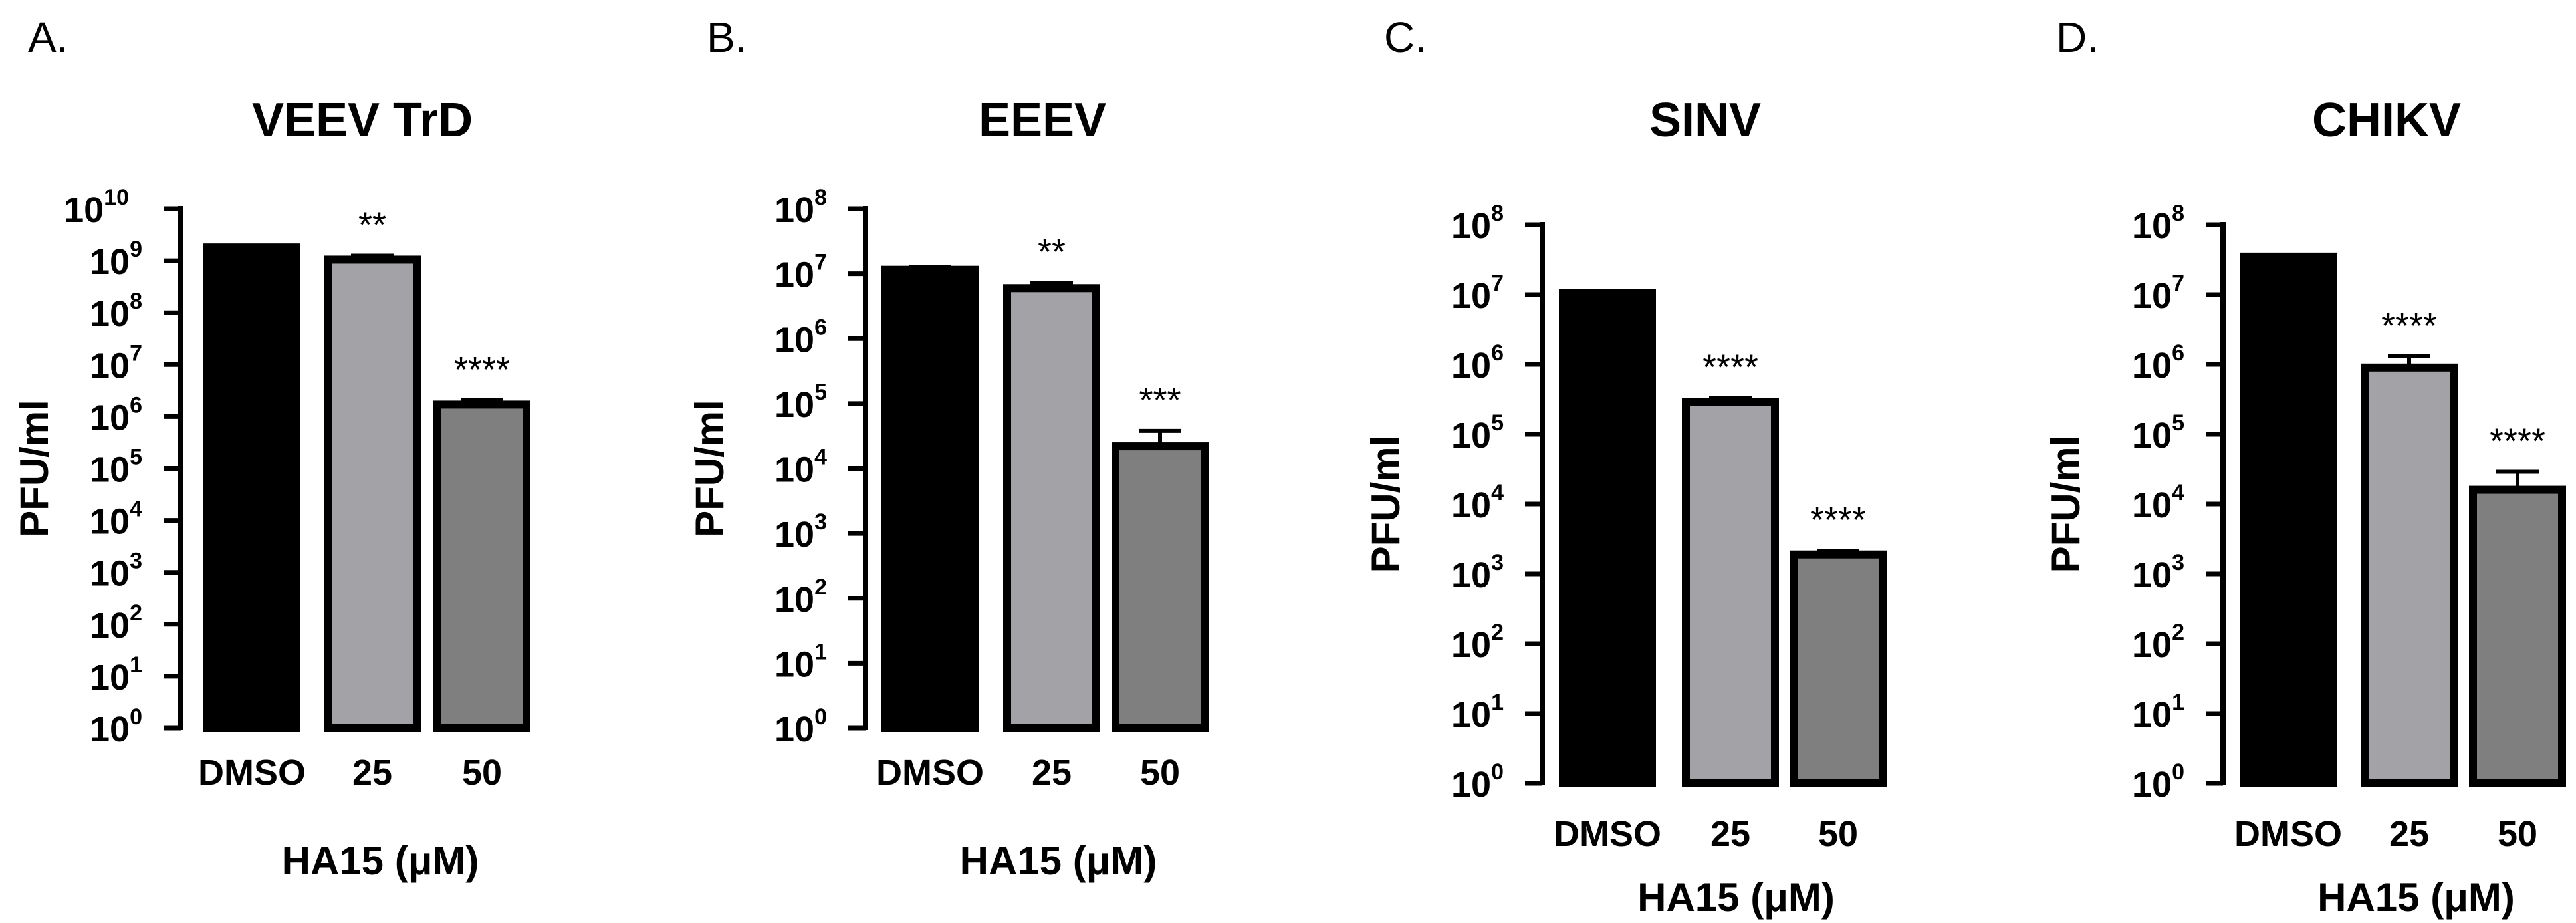 The width and height of the screenshot is (2576, 923). Describe the element at coordinates (48, 37) in the screenshot. I see `panel-letter: A.` at that location.